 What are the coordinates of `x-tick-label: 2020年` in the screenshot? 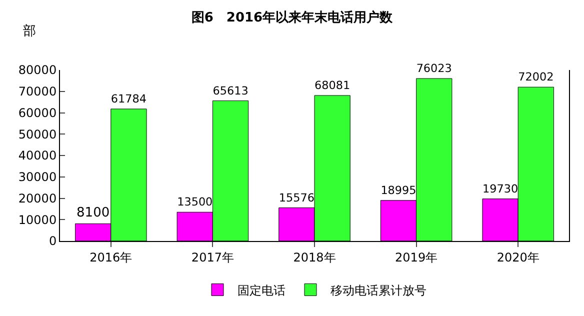 It's located at (518, 257).